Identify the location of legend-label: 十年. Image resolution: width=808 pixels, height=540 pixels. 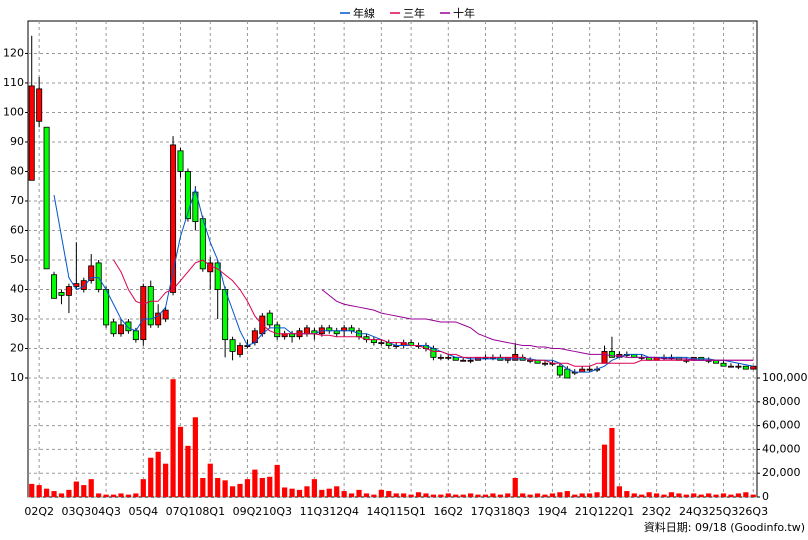
(464, 13).